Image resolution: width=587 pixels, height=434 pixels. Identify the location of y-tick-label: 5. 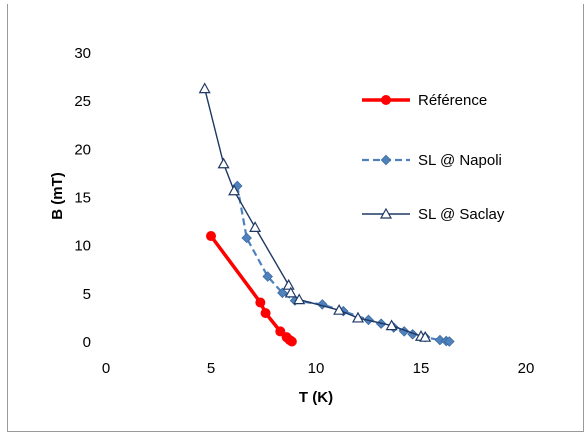
(87, 294).